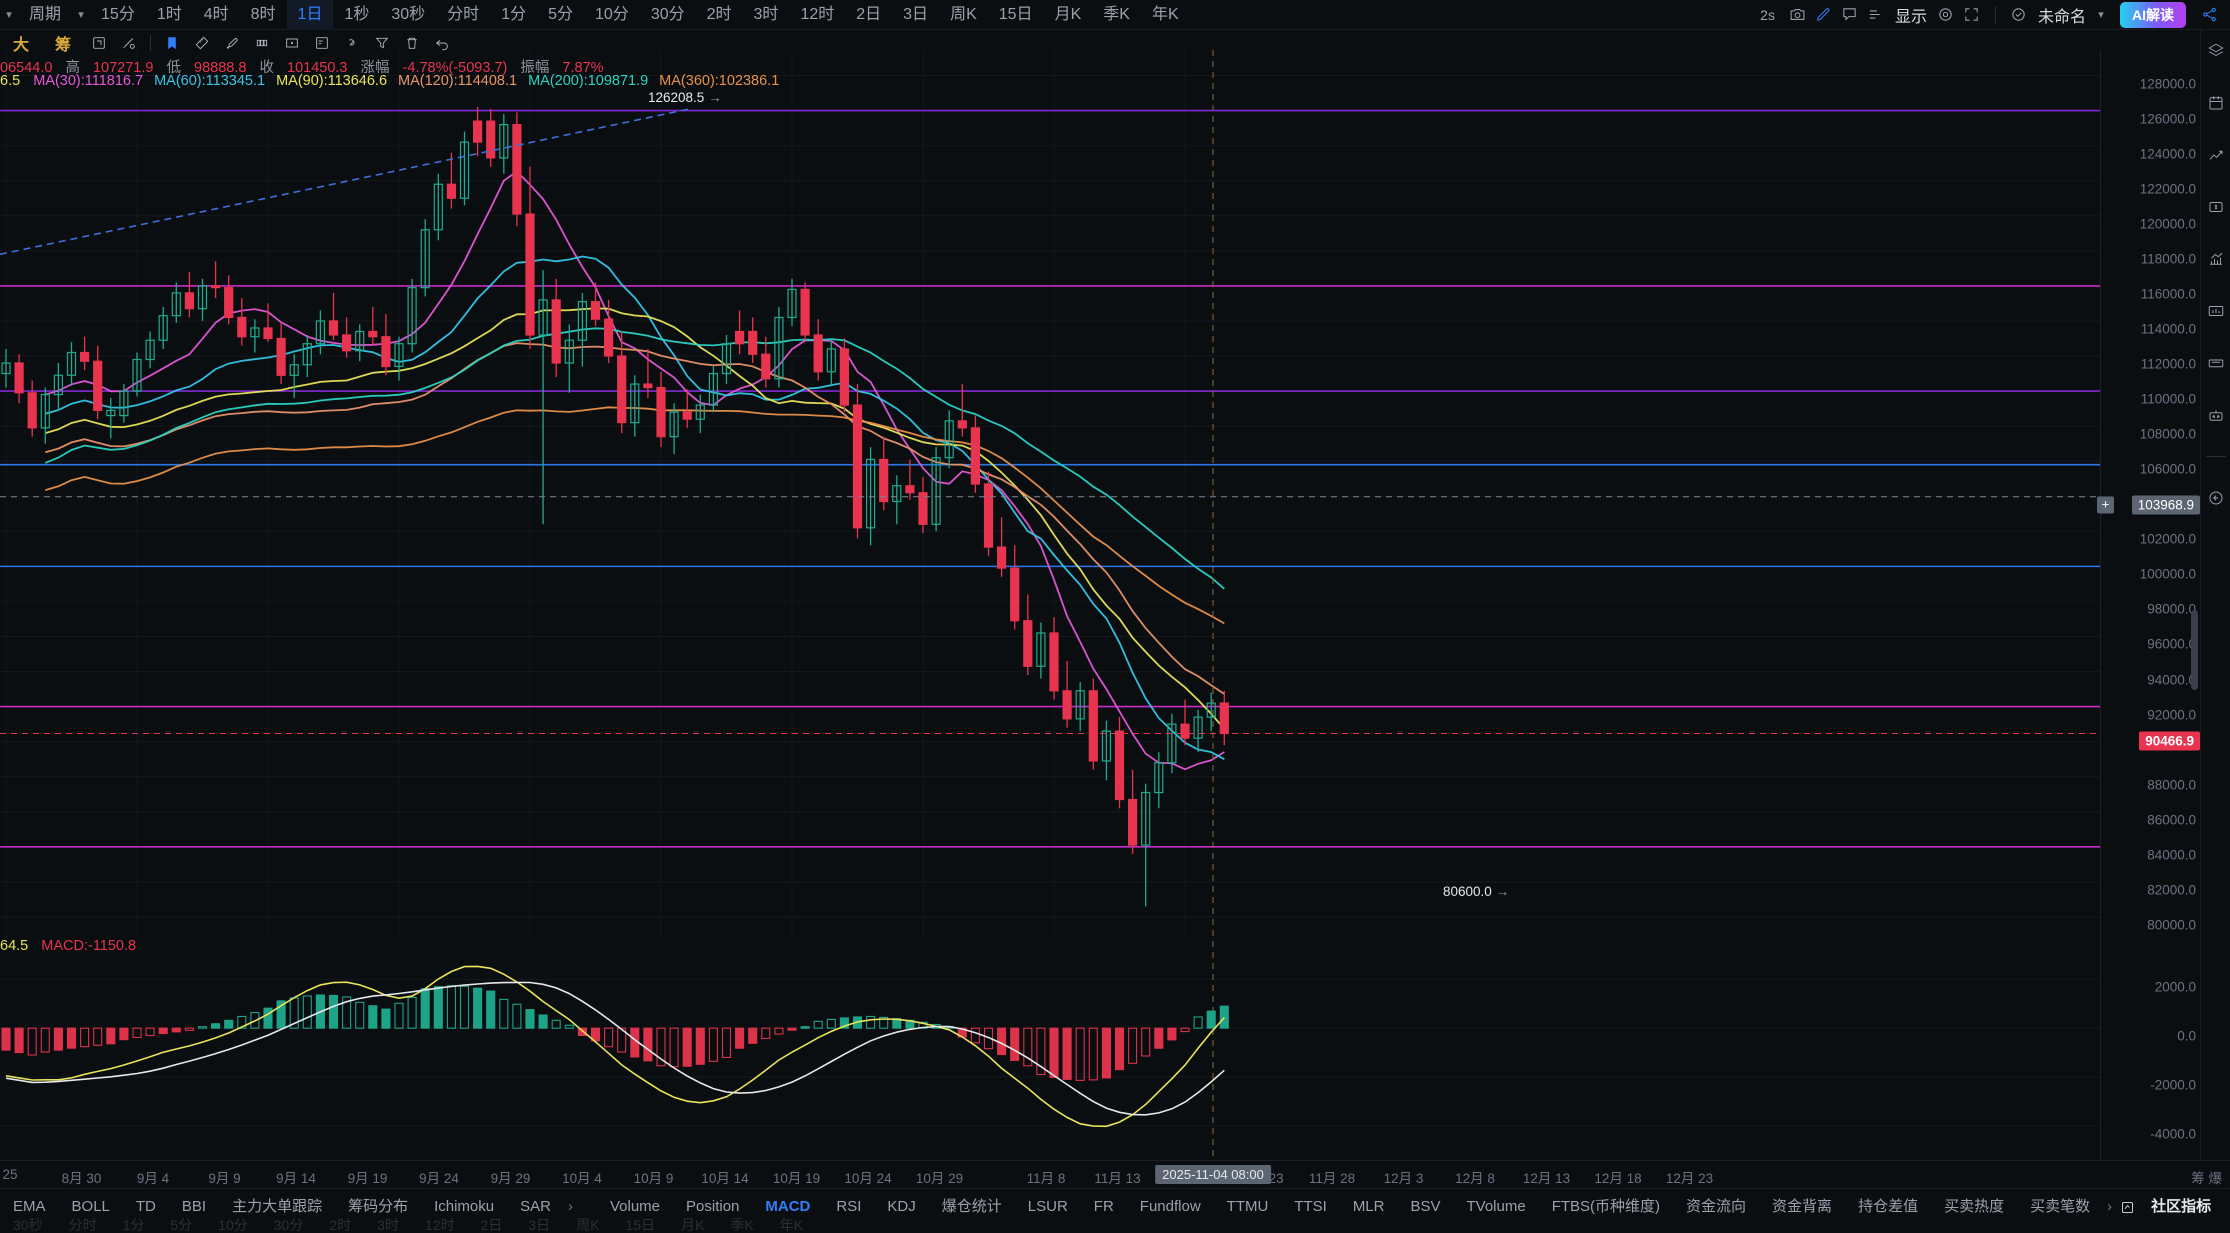 The width and height of the screenshot is (2230, 1233). What do you see at coordinates (322, 43) in the screenshot?
I see `note-edit-icon` at bounding box center [322, 43].